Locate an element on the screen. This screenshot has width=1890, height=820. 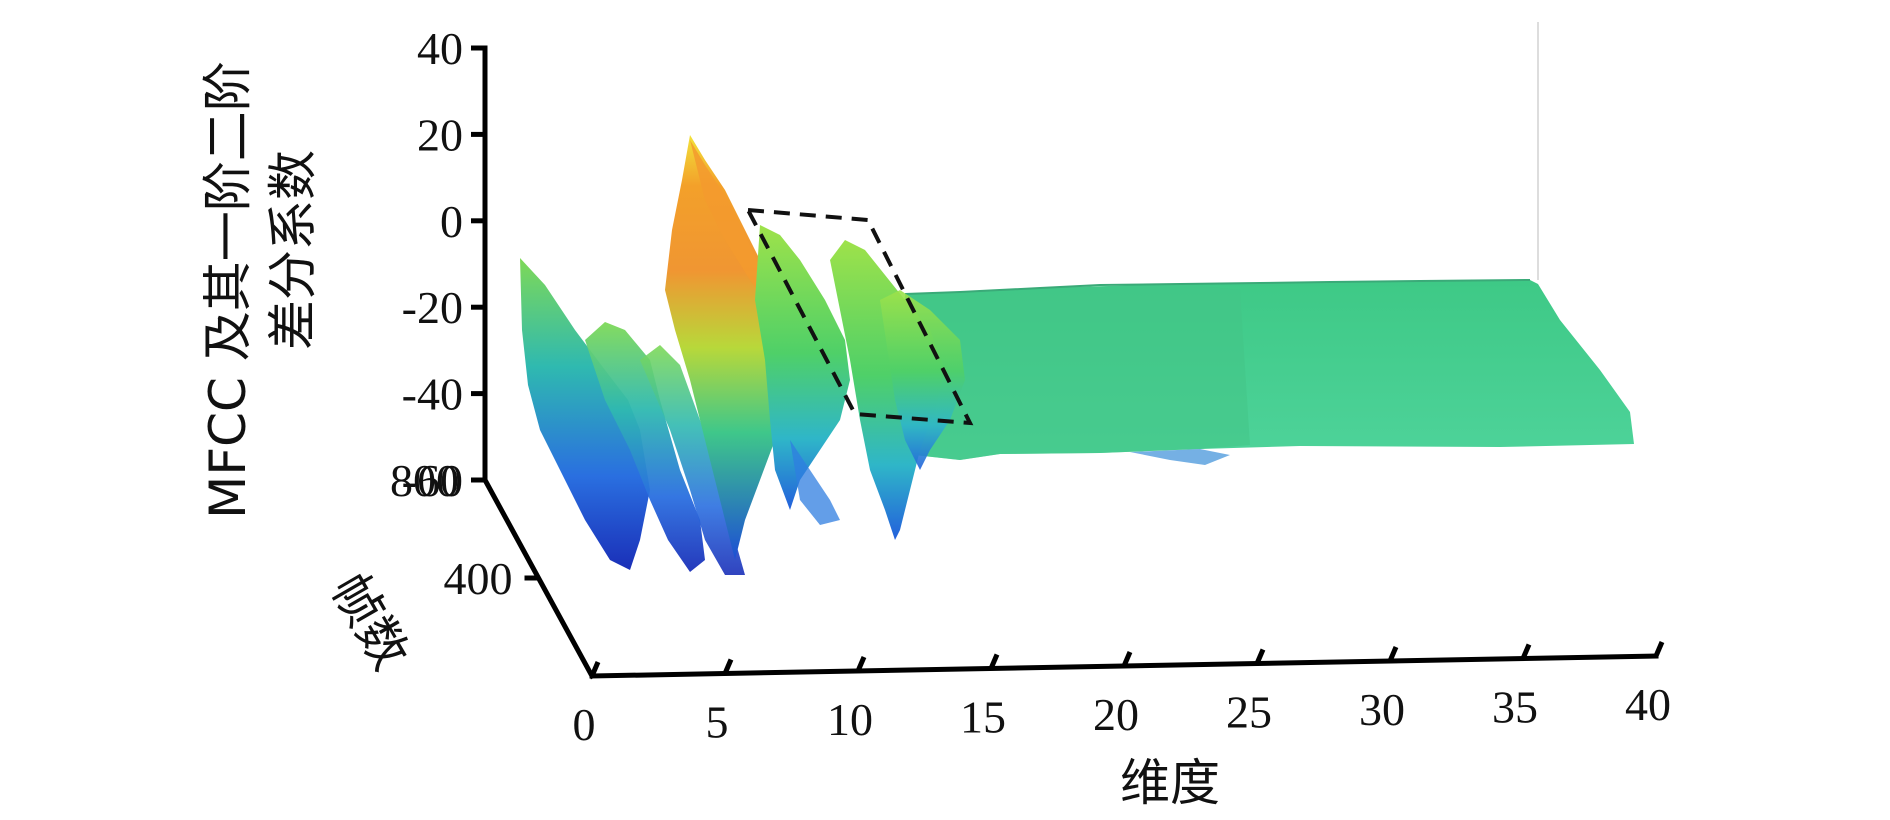
y-axis-title: 帧数 is located at coordinates (370, 622).